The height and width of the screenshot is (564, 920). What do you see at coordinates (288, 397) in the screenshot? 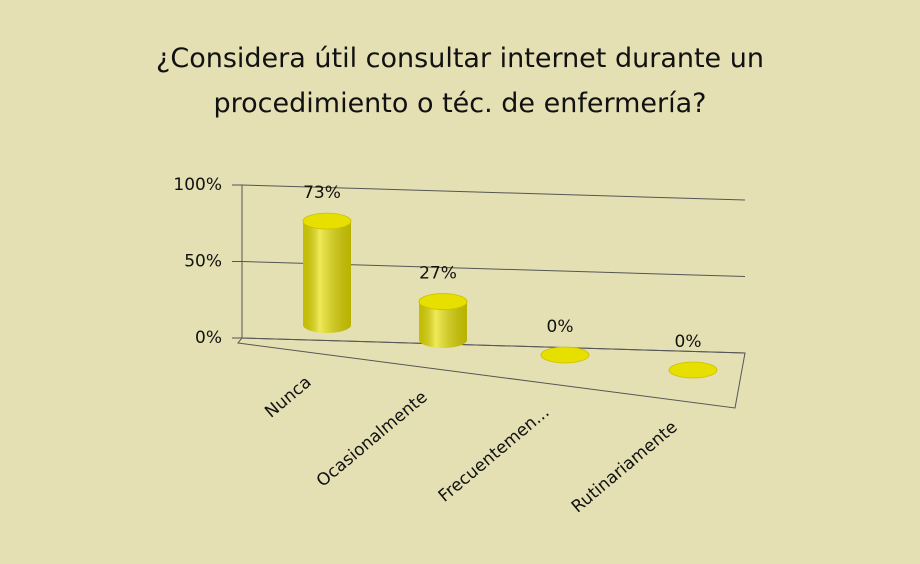
I see `x-tick-label: Nunca` at bounding box center [288, 397].